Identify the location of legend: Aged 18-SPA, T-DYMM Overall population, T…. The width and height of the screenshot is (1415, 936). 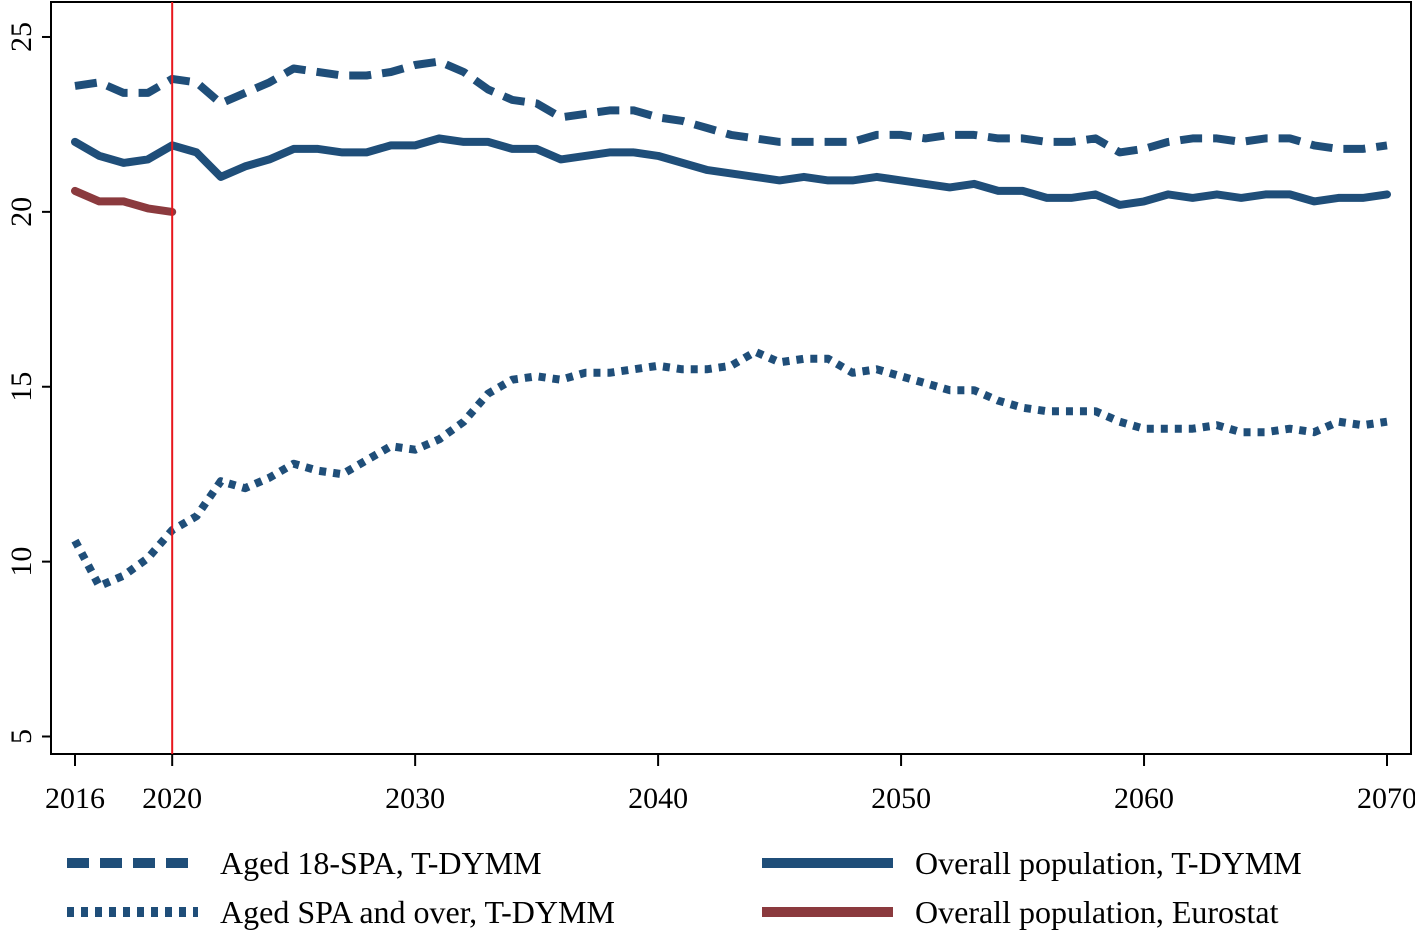
(684, 887).